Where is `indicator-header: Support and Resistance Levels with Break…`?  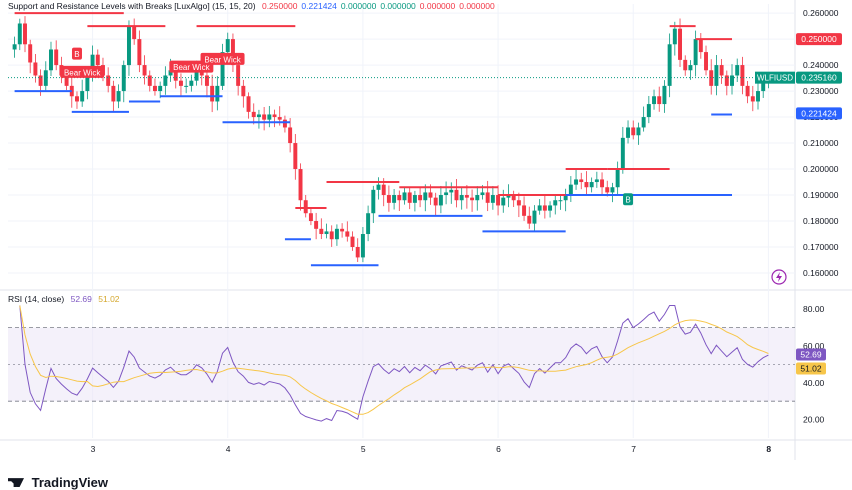
indicator-header: Support and Resistance Levels with Break… is located at coordinates (251, 6).